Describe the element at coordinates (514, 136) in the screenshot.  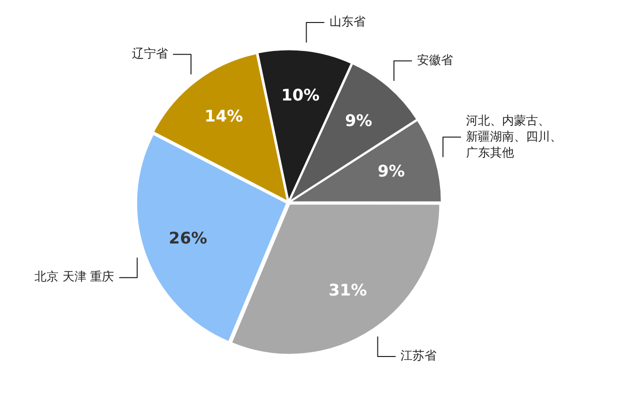
I see `slice-label: 河北、内蒙古、新疆湖南、四川、广东其他` at that location.